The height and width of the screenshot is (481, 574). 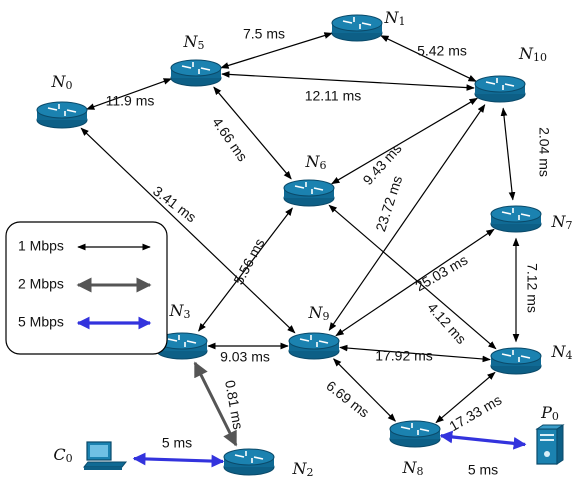 What do you see at coordinates (562, 352) in the screenshot?
I see `node-label-n4: N4` at bounding box center [562, 352].